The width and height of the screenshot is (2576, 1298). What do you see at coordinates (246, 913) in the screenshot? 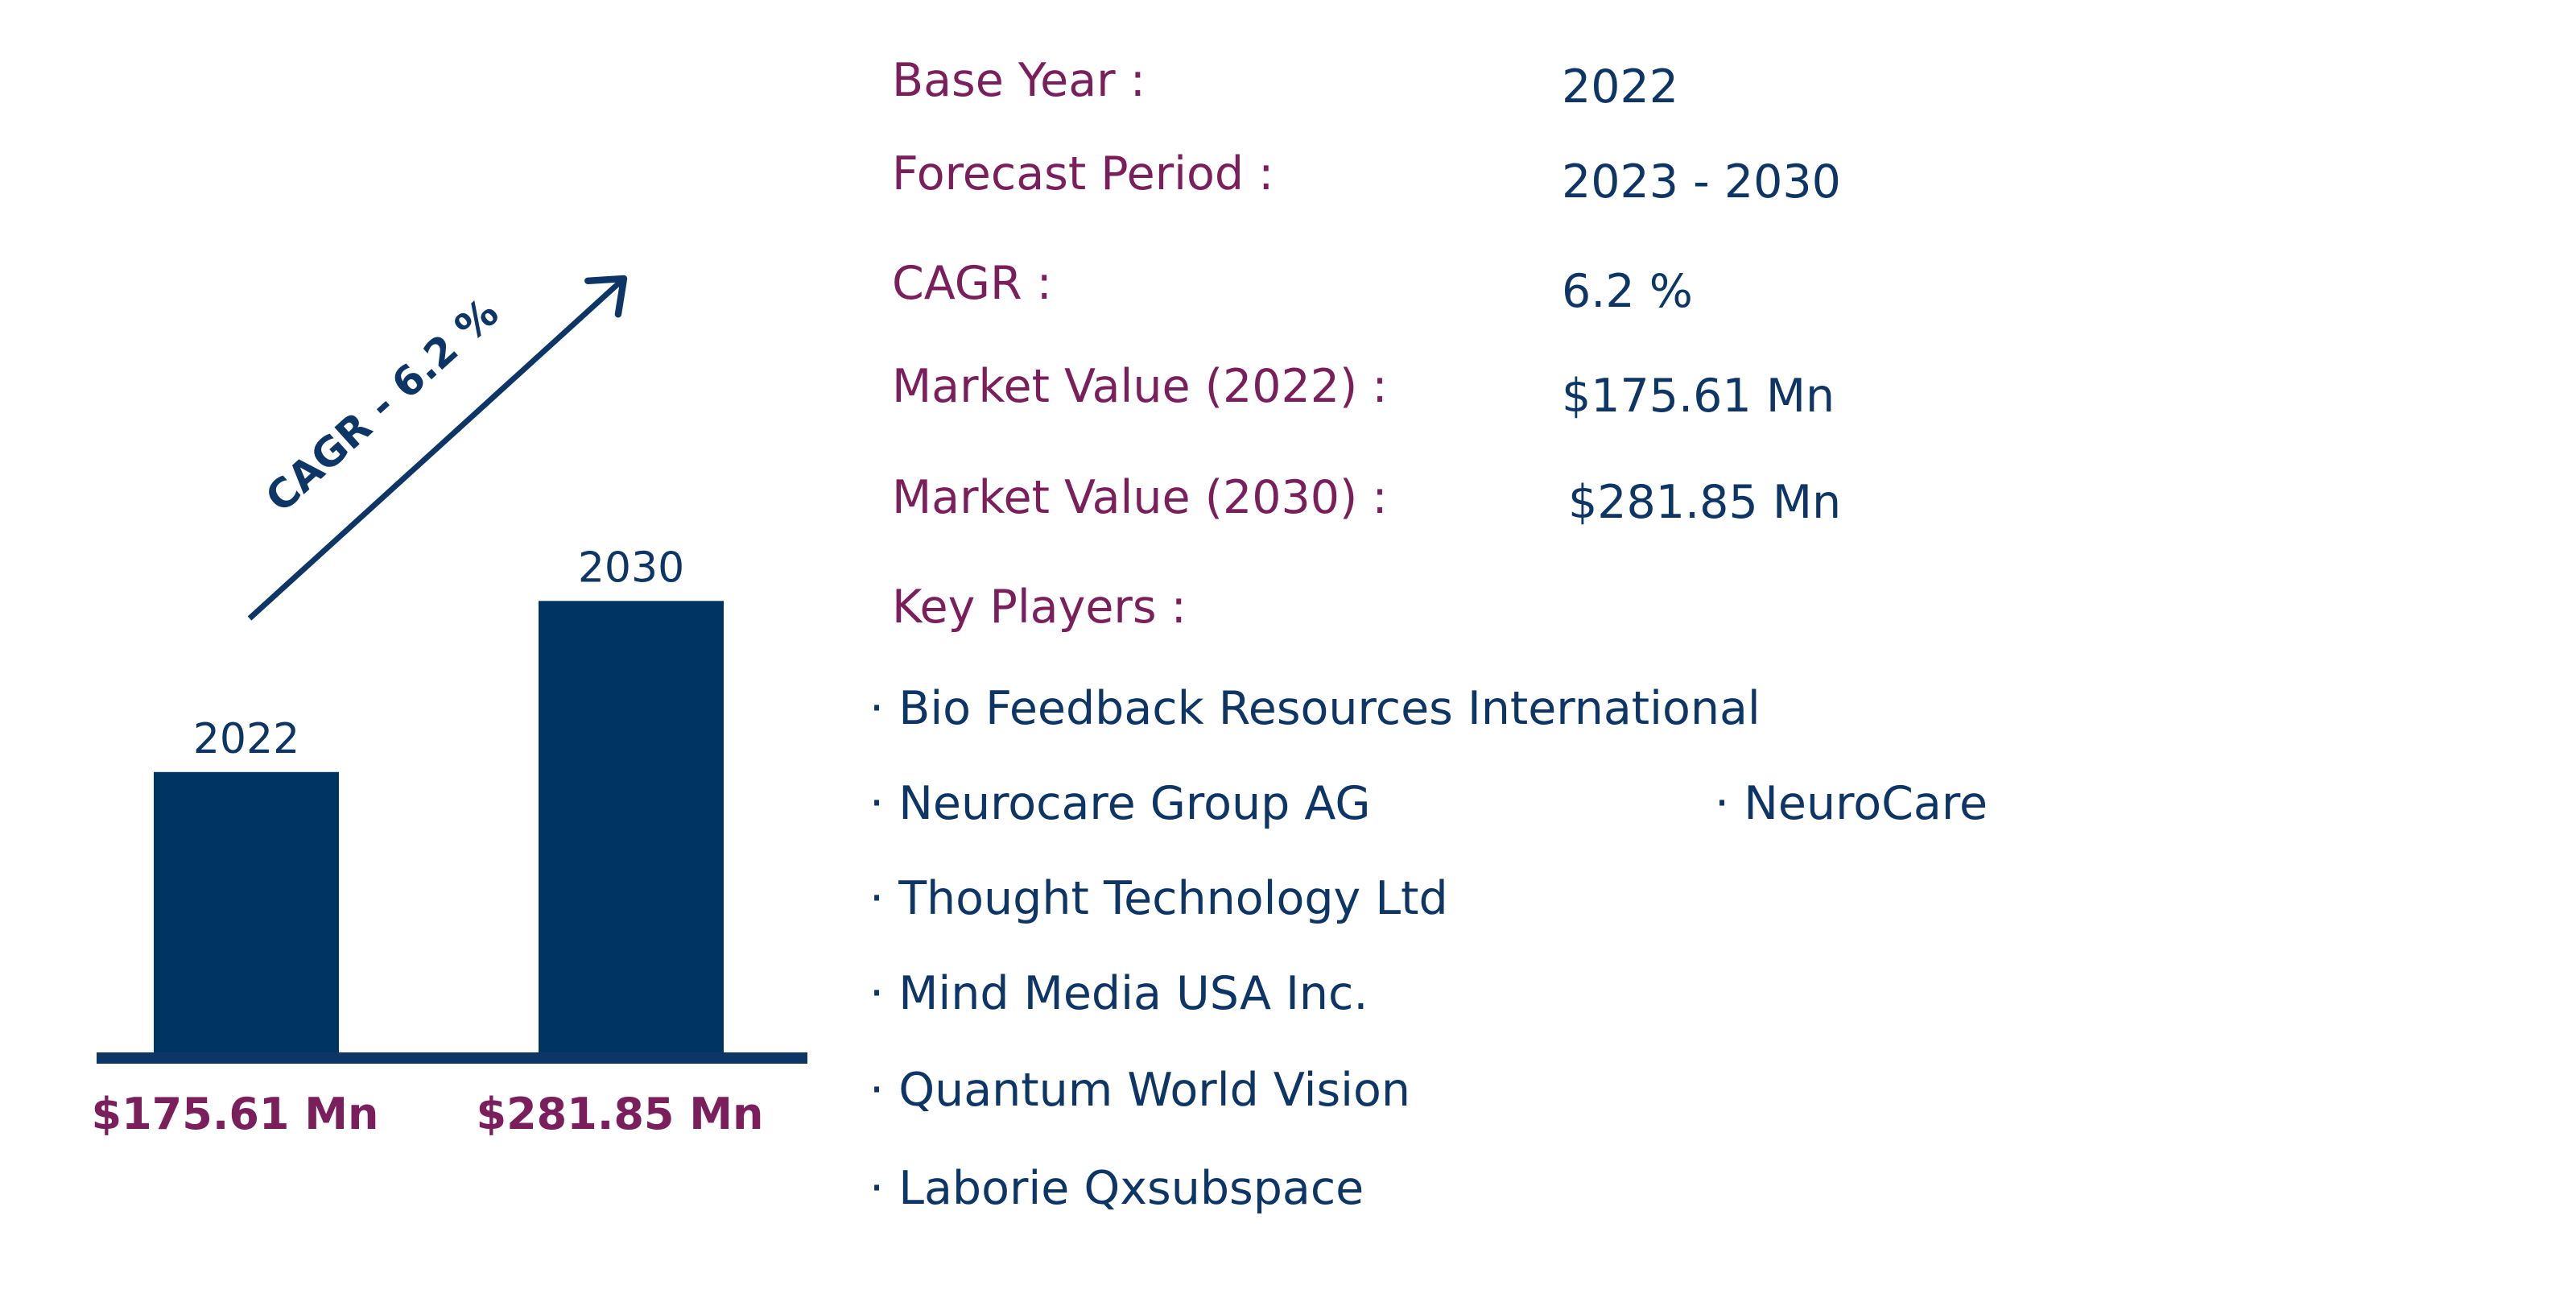
I see `bar-2022` at bounding box center [246, 913].